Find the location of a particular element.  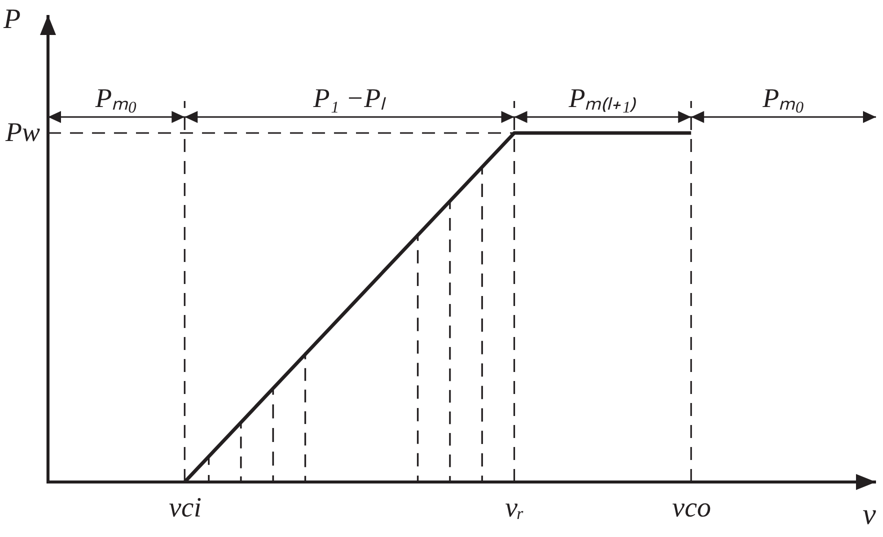

x-tick-label: vco is located at coordinates (692, 508).